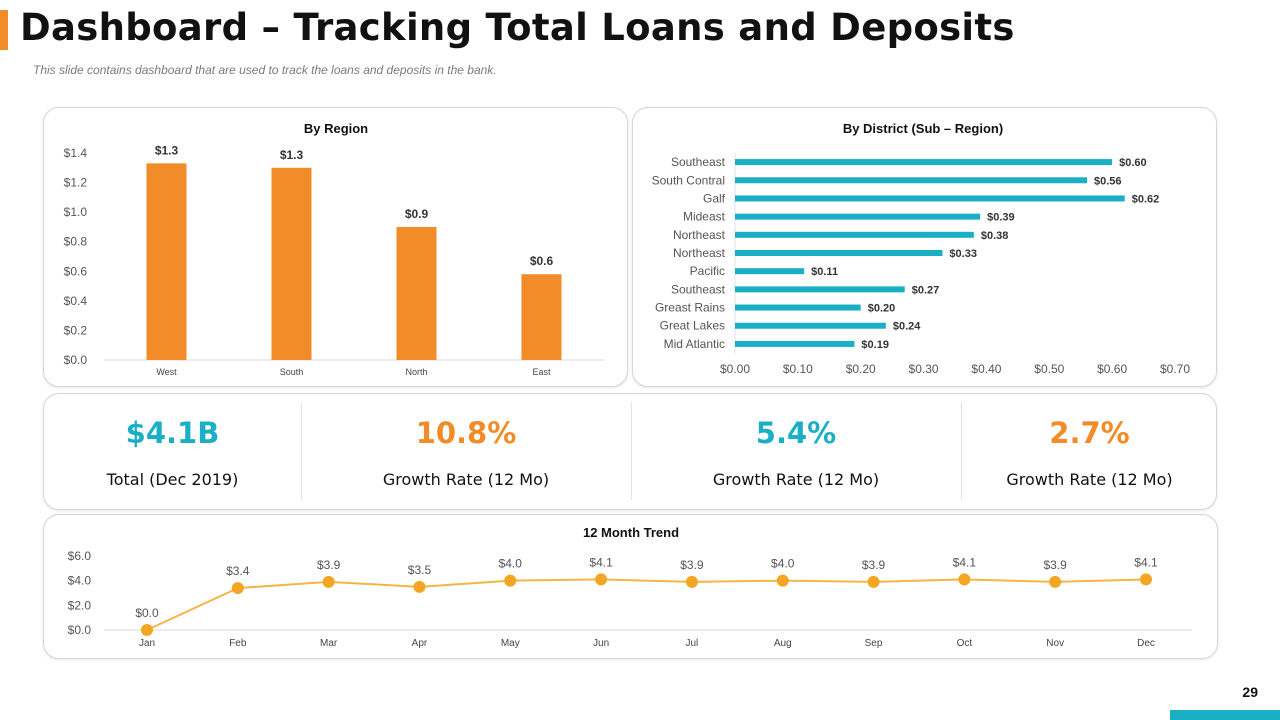 Image resolution: width=1280 pixels, height=720 pixels. Describe the element at coordinates (1108, 181) in the screenshot. I see `district-bar-value-label: $0.56` at that location.